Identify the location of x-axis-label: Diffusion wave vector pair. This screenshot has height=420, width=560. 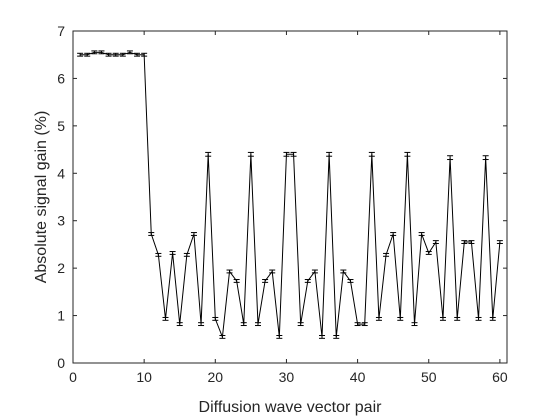
(291, 407).